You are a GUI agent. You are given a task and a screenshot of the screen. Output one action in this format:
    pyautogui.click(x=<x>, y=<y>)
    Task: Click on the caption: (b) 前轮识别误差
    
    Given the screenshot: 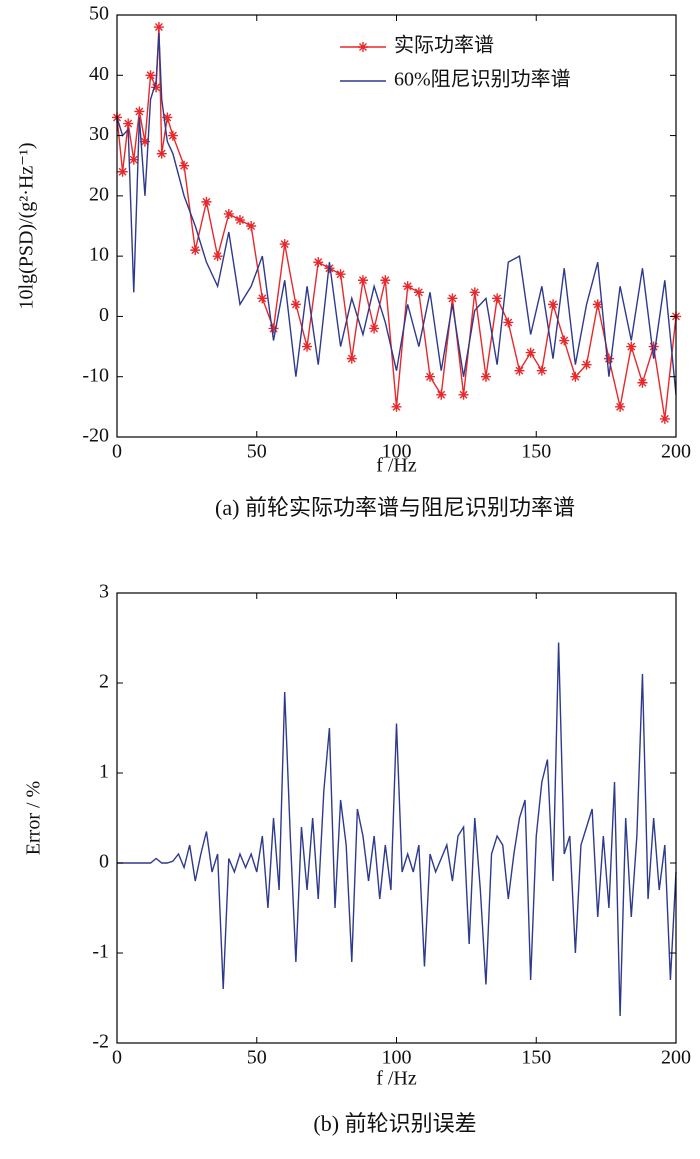 What is the action you would take?
    pyautogui.click(x=394, y=1123)
    